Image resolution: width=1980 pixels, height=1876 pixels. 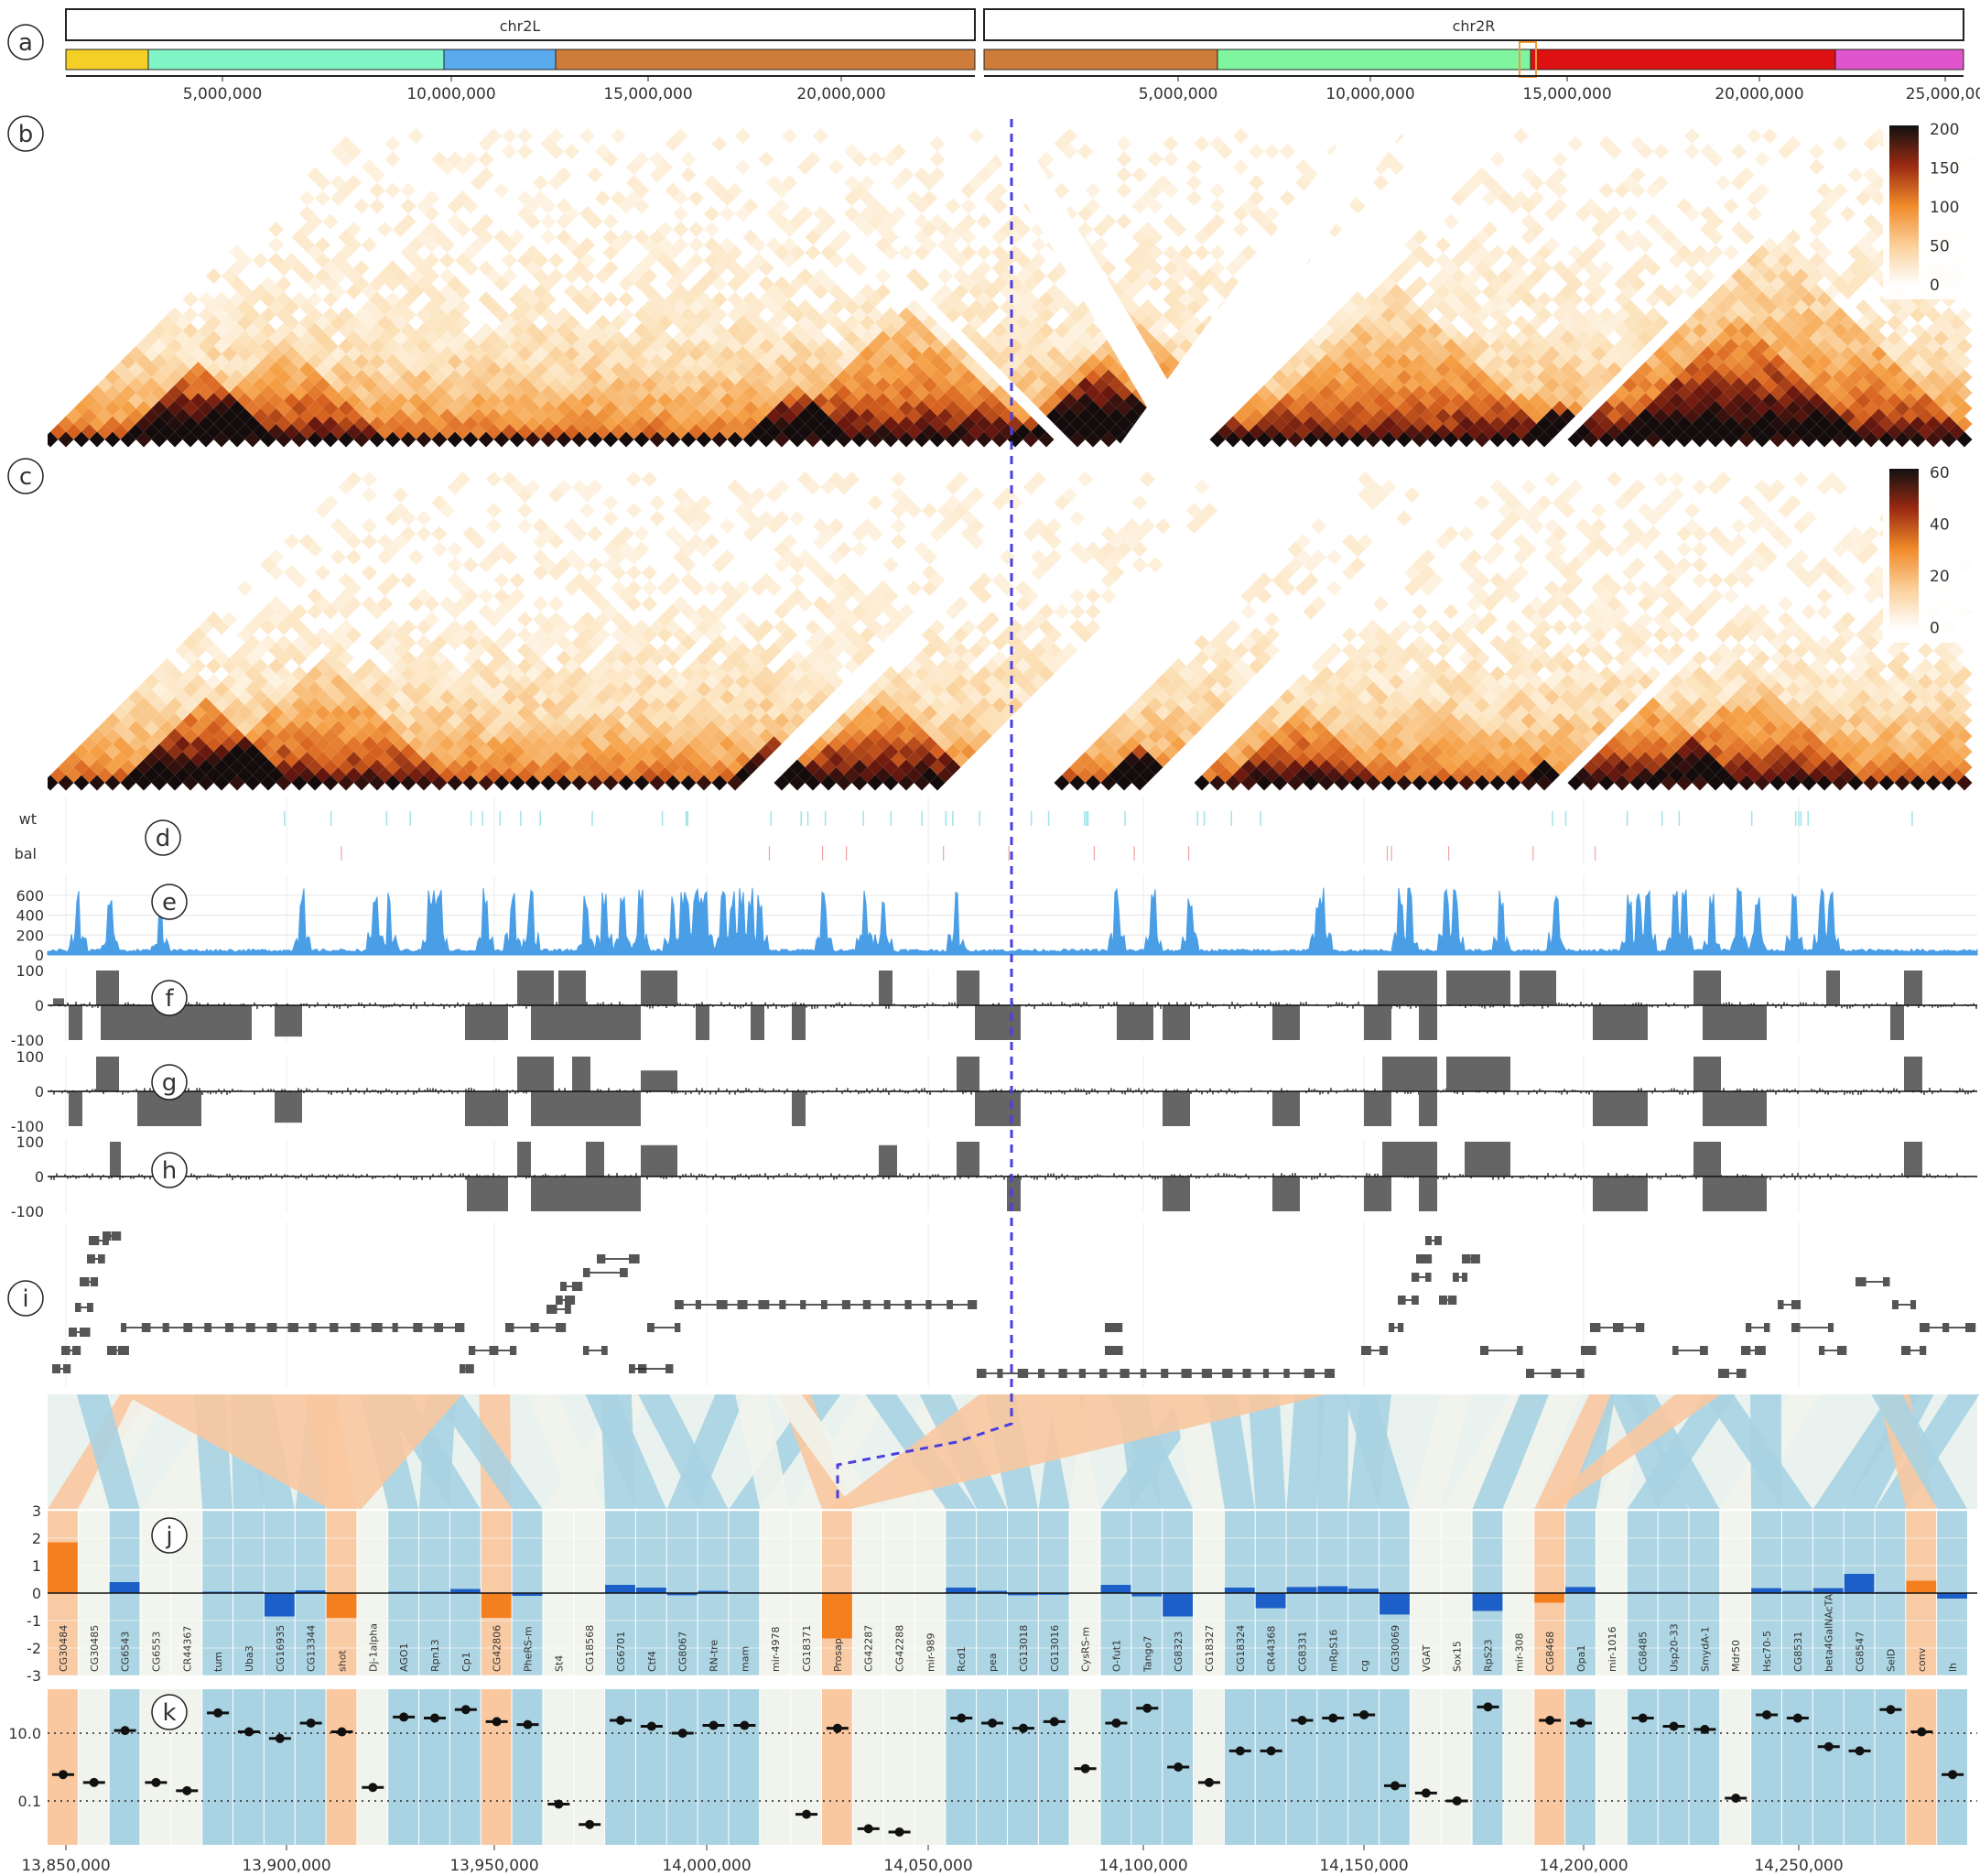 I want to click on chr2R-box, so click(x=1474, y=24).